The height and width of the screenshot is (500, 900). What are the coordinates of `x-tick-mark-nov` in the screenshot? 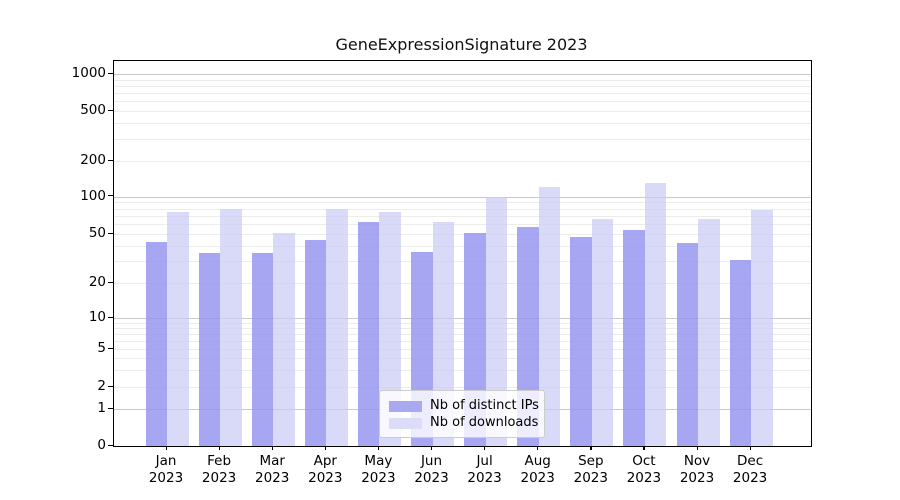 It's located at (697, 448).